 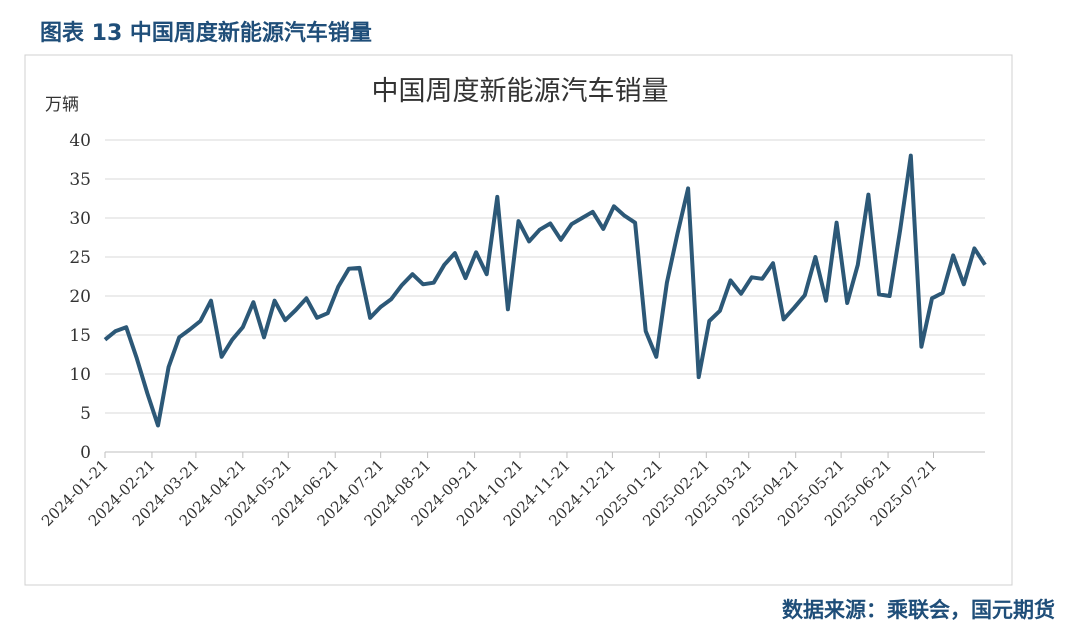 What do you see at coordinates (85, 453) in the screenshot?
I see `y-tick-label: 0` at bounding box center [85, 453].